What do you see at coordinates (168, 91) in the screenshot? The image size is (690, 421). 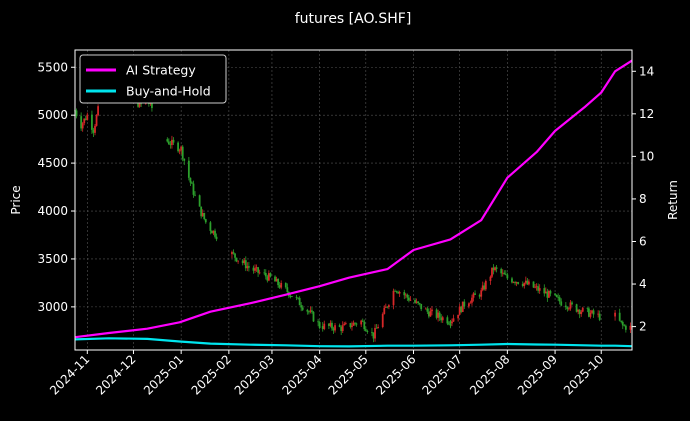 I see `legend-label-buy-and-hold: Buy-and-Hold` at bounding box center [168, 91].